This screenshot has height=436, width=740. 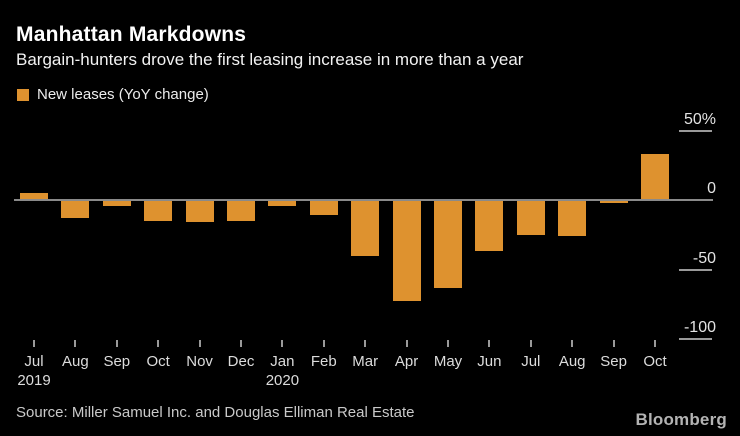 I want to click on y-axis-label: -50, so click(x=704, y=258).